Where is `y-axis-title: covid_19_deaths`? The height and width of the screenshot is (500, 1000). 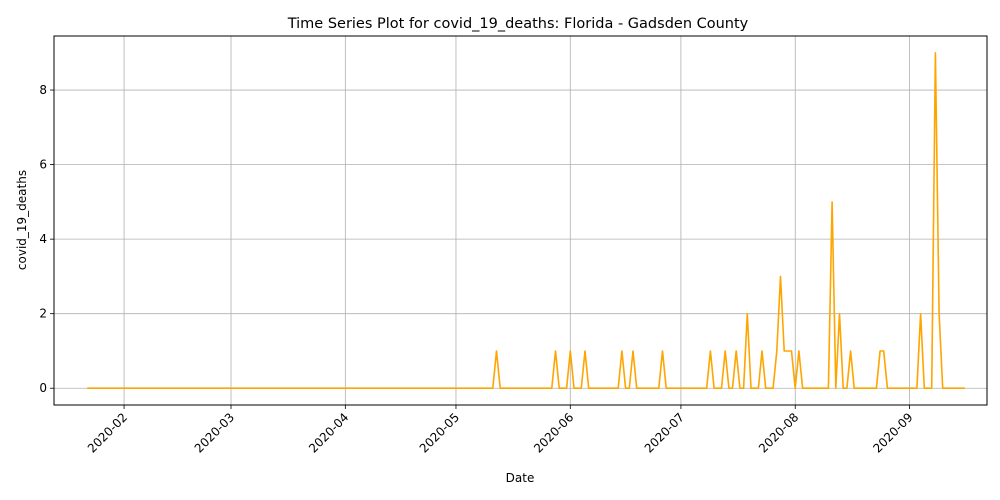 y-axis-title: covid_19_deaths is located at coordinates (22, 220).